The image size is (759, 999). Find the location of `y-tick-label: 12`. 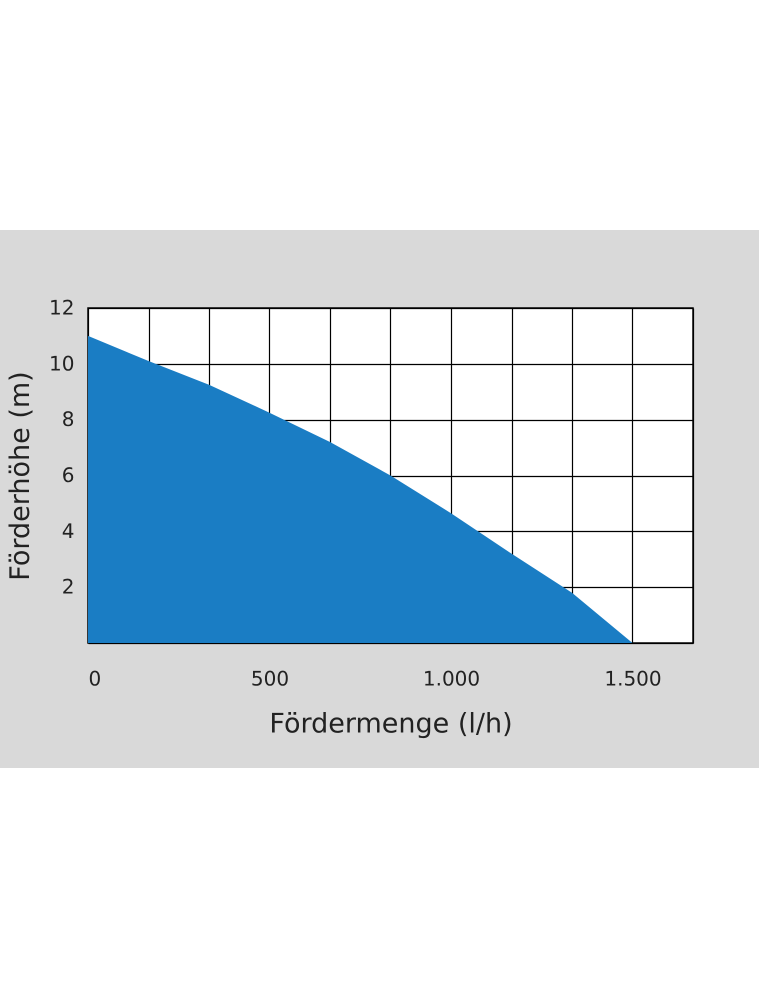

y-tick-label: 12 is located at coordinates (61, 308).